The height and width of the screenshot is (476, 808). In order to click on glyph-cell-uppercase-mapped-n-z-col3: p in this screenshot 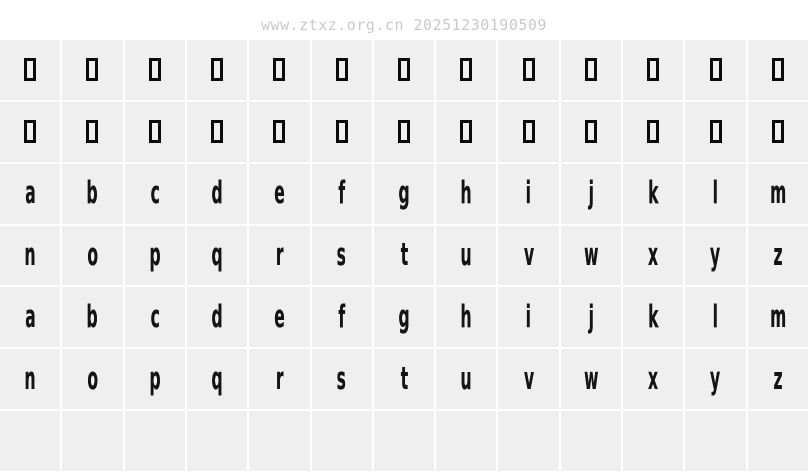, I will do `click(154, 379)`.